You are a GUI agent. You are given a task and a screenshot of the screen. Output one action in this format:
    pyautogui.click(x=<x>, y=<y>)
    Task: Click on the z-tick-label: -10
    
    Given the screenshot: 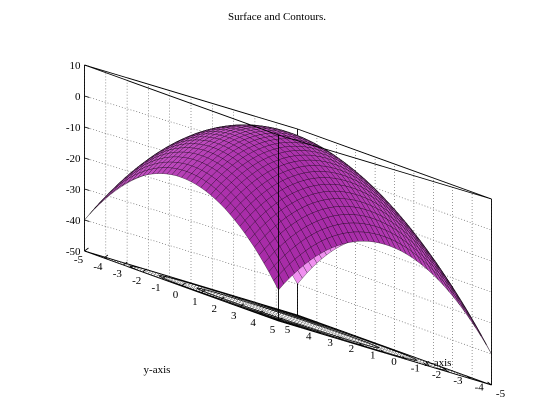 What is the action you would take?
    pyautogui.click(x=73, y=128)
    